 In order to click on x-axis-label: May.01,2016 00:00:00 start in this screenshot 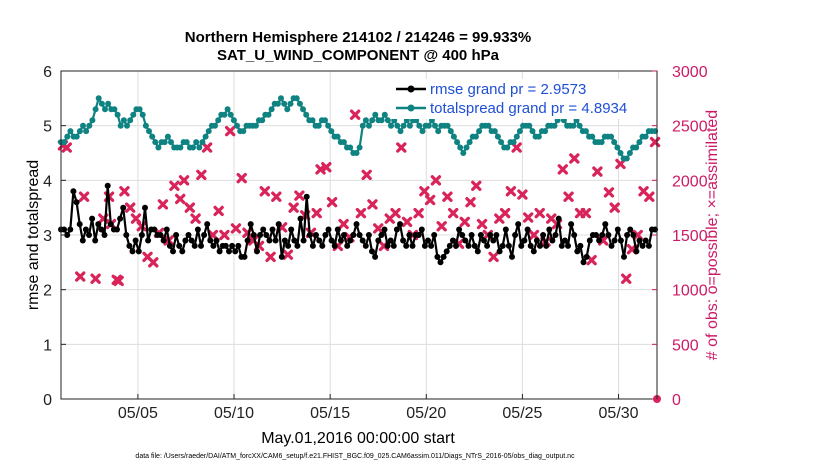, I will do `click(358, 438)`.